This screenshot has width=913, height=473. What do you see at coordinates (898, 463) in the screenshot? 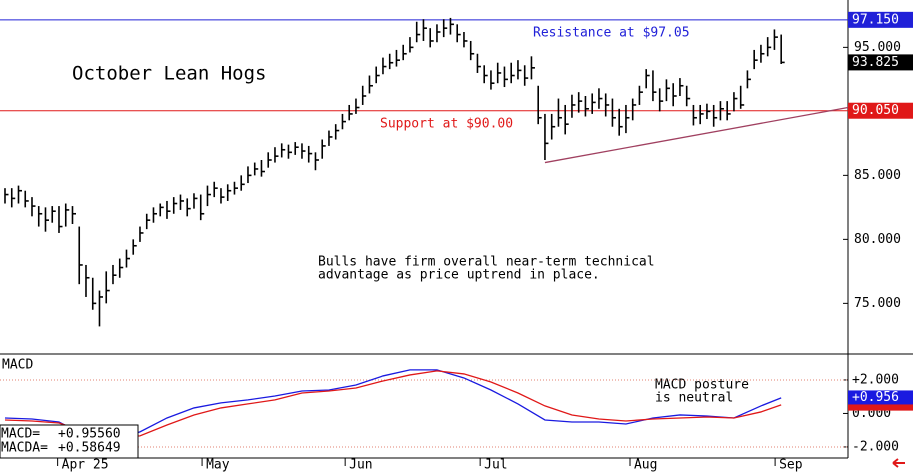
I see `scroll-arrow` at bounding box center [898, 463].